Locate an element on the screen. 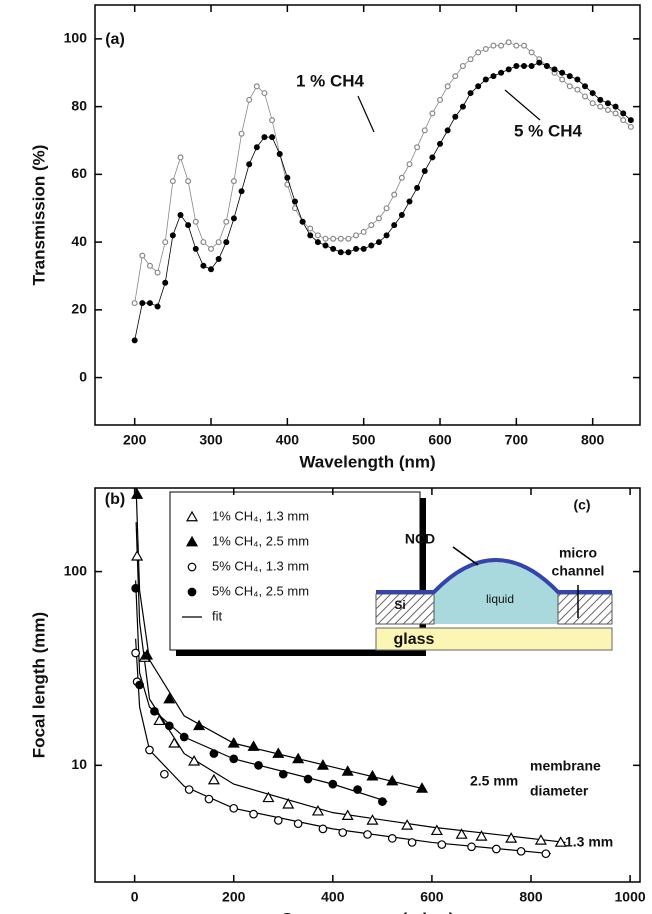 Image resolution: width=652 pixels, height=914 pixels. fit-line is located at coordinates (279, 638).